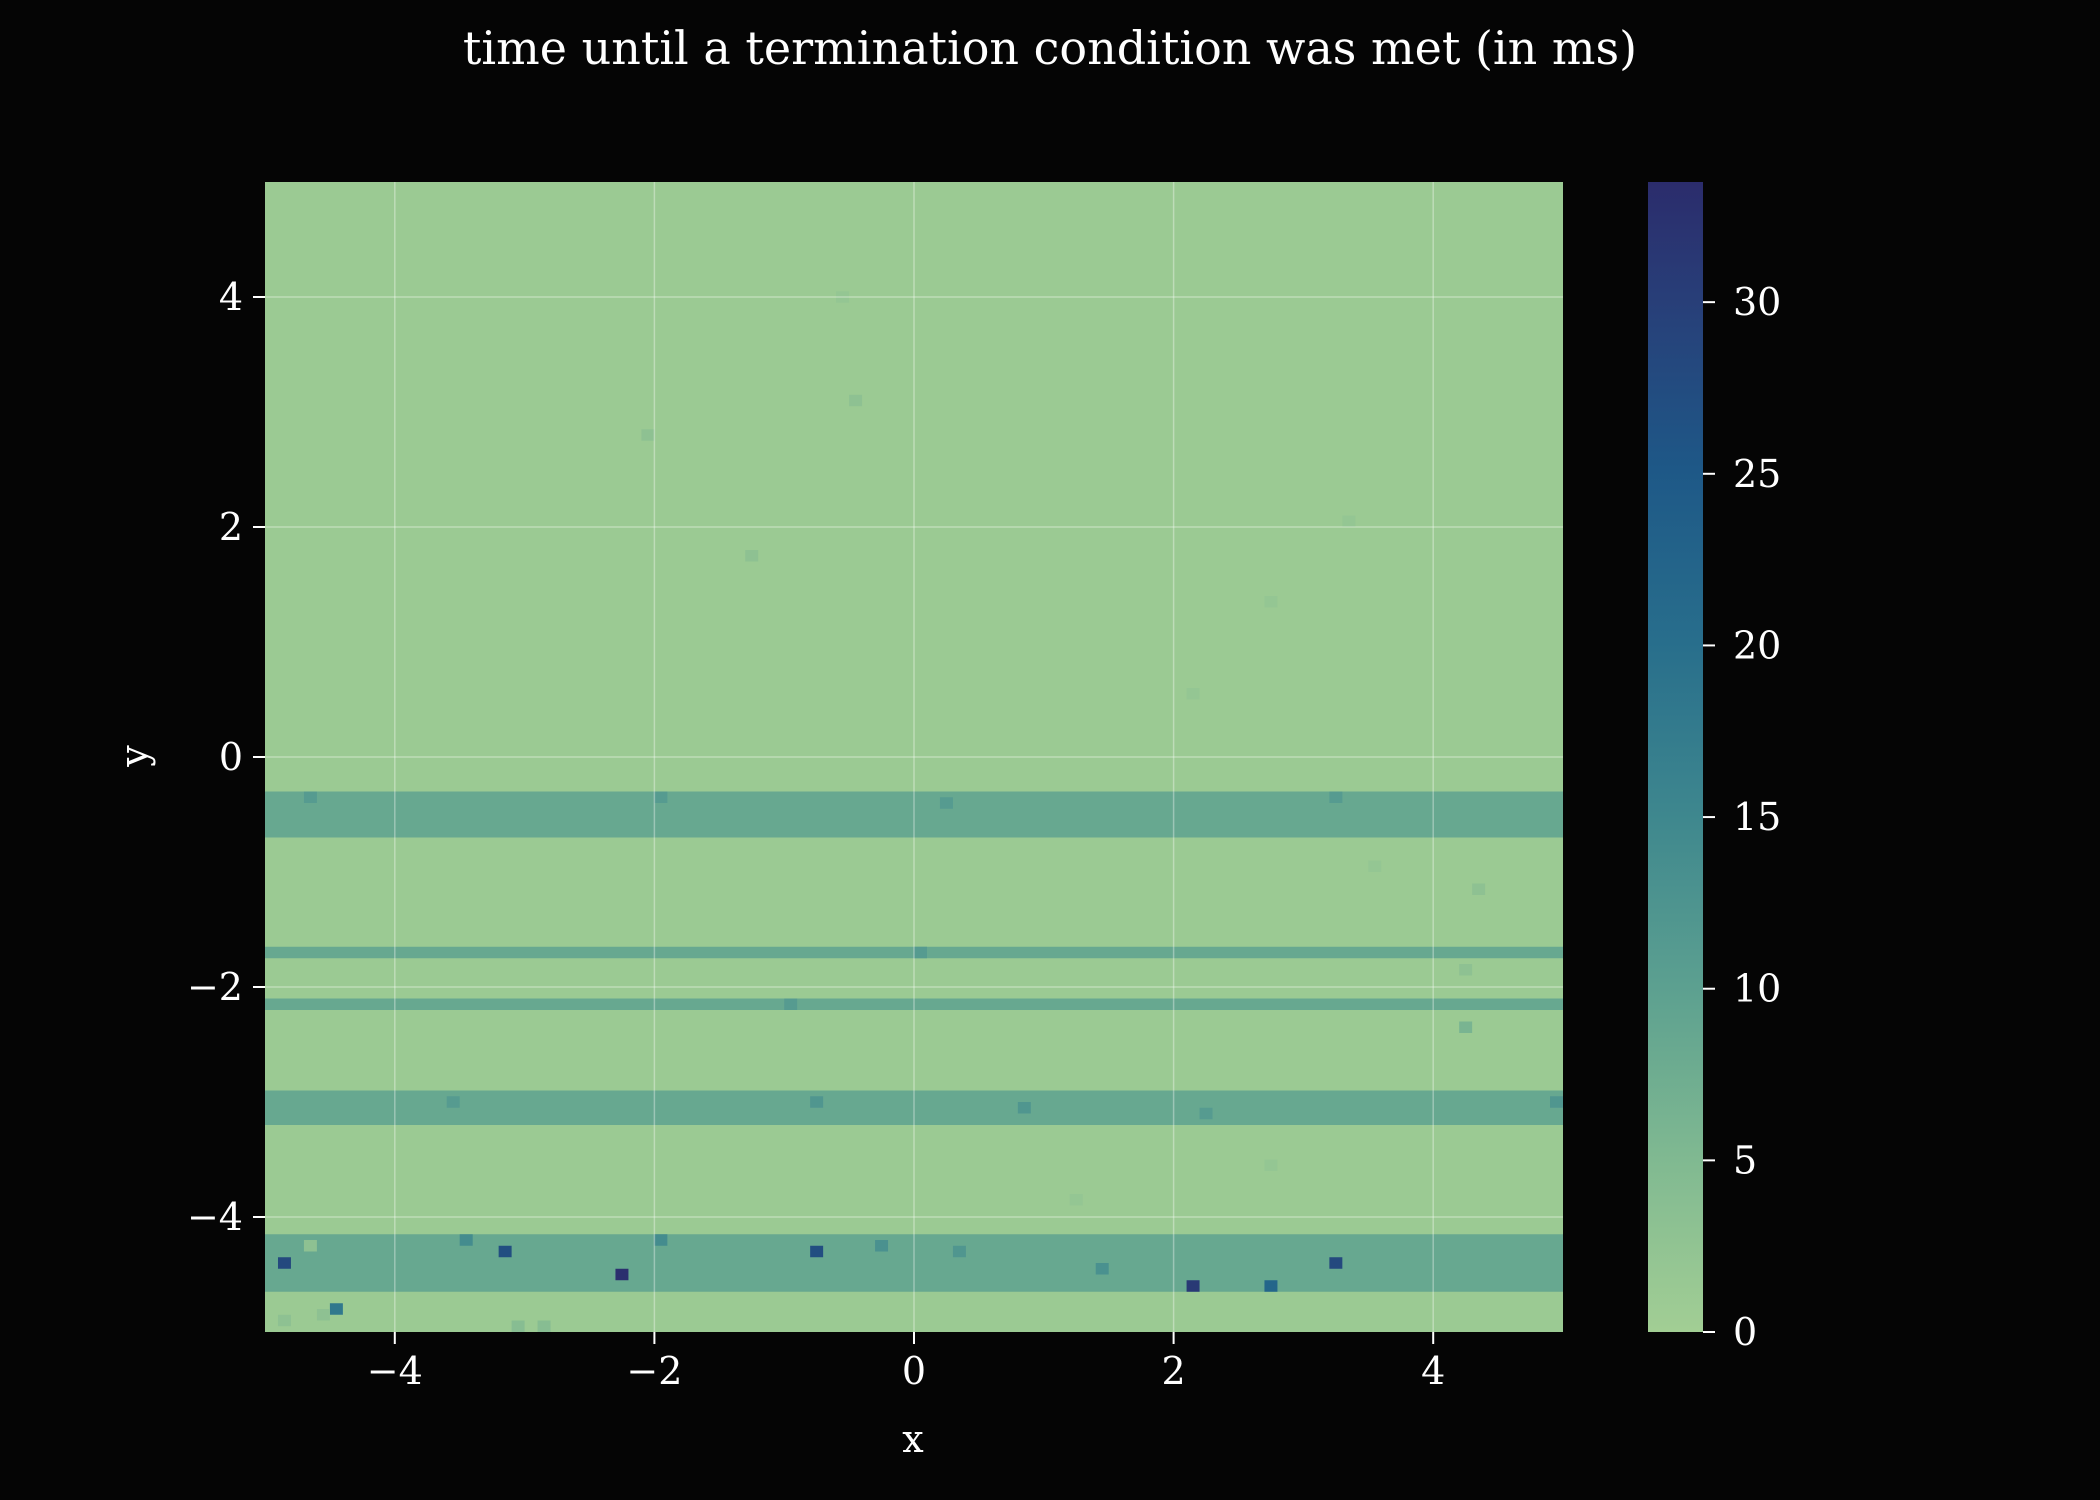 The width and height of the screenshot is (2100, 1500). What do you see at coordinates (914, 1371) in the screenshot?
I see `x-tick-label: 0` at bounding box center [914, 1371].